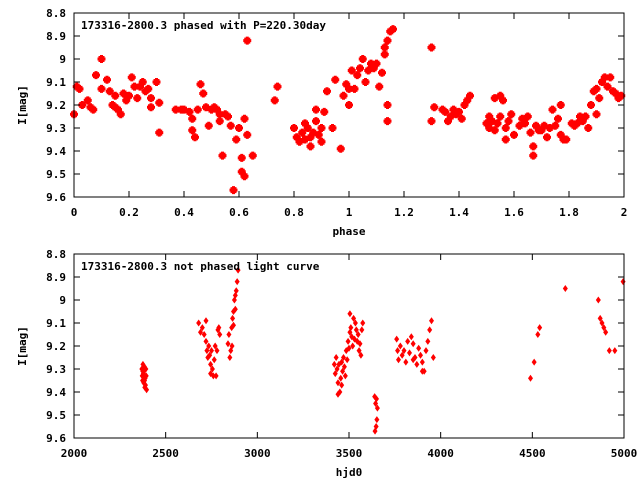  What do you see at coordinates (74, 453) in the screenshot?
I see `x-tick-label: 2000` at bounding box center [74, 453].